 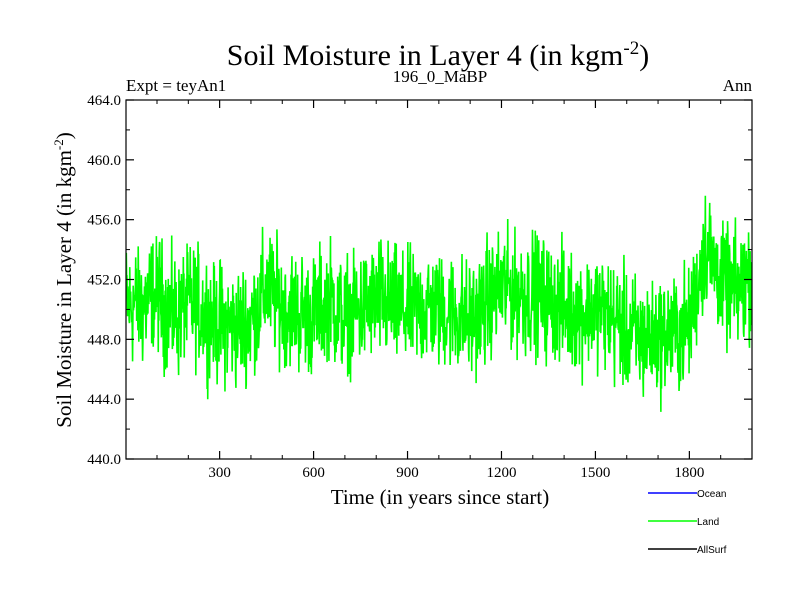 I want to click on y-tick-label: 464.0, so click(x=104, y=101).